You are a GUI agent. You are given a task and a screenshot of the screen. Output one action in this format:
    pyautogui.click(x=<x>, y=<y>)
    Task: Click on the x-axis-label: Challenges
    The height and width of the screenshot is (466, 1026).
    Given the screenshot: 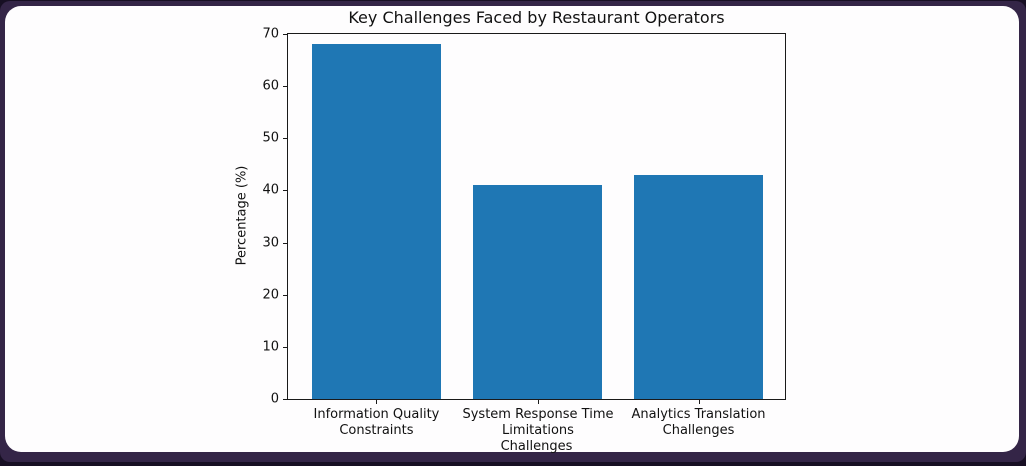 What is the action you would take?
    pyautogui.click(x=536, y=446)
    